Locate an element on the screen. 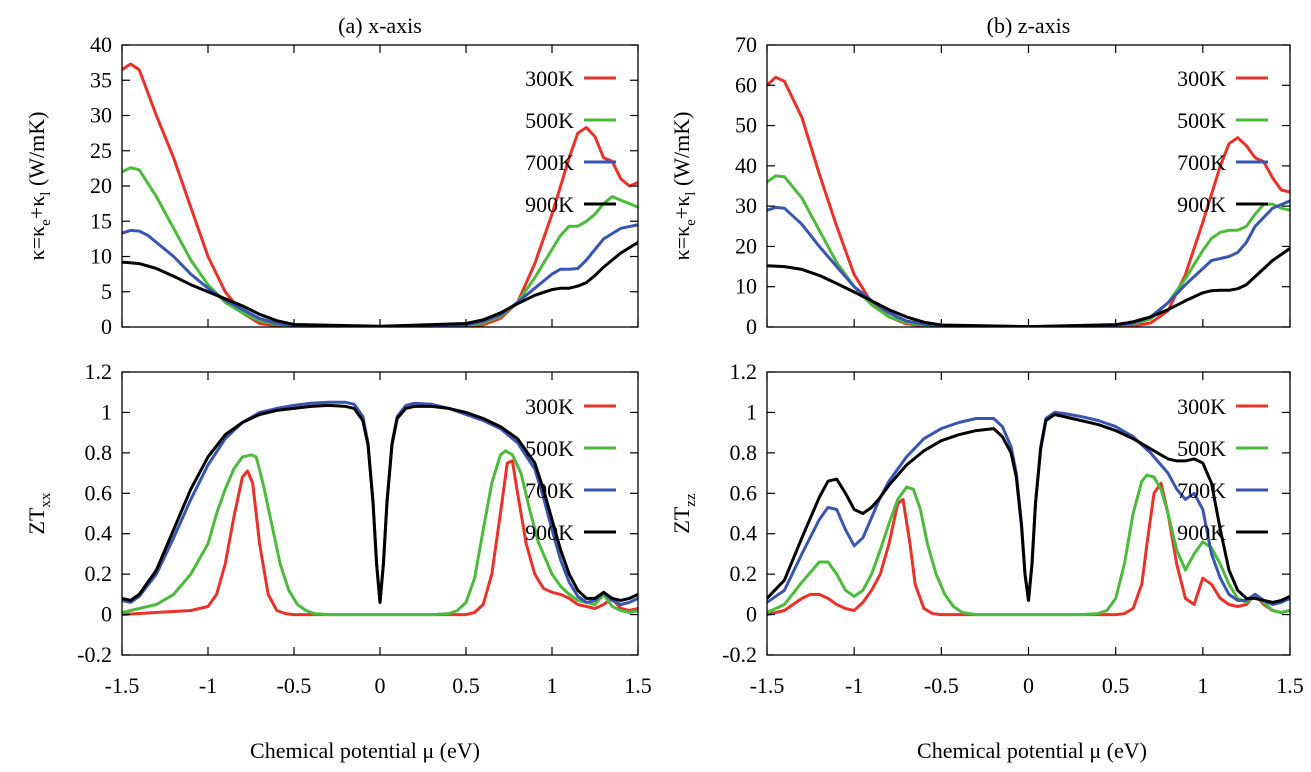  panel-title: (b) z-axis is located at coordinates (1029, 25).